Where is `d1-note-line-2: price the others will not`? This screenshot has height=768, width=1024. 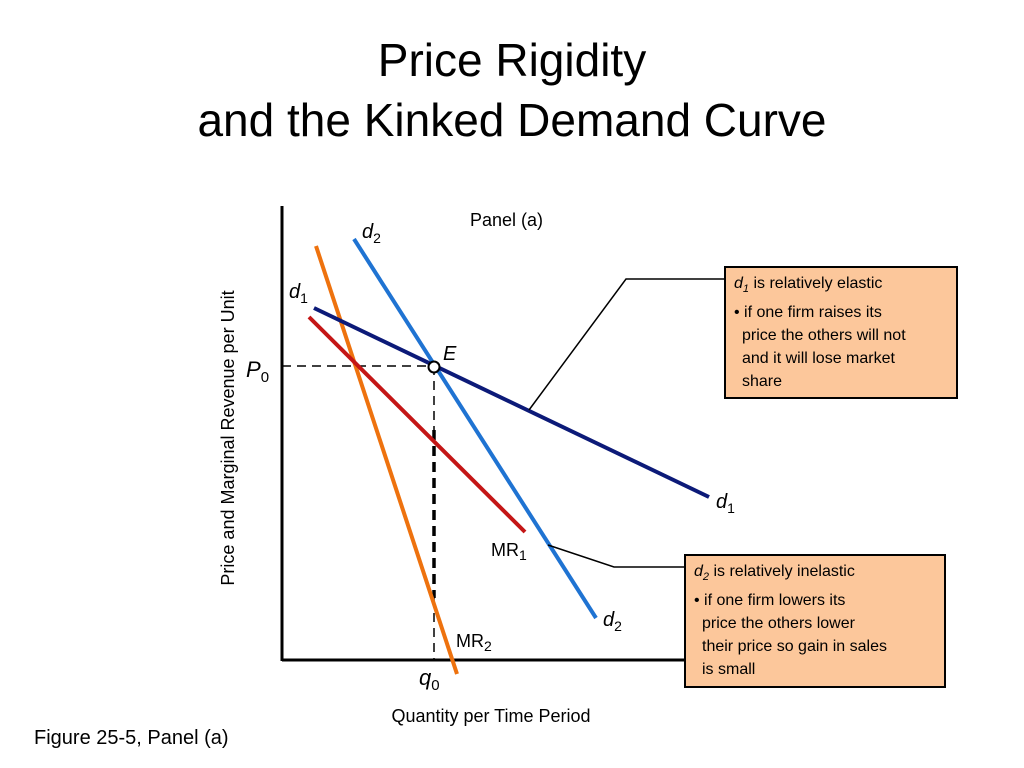
d1-note-line-2: price the others will not is located at coordinates (824, 336).